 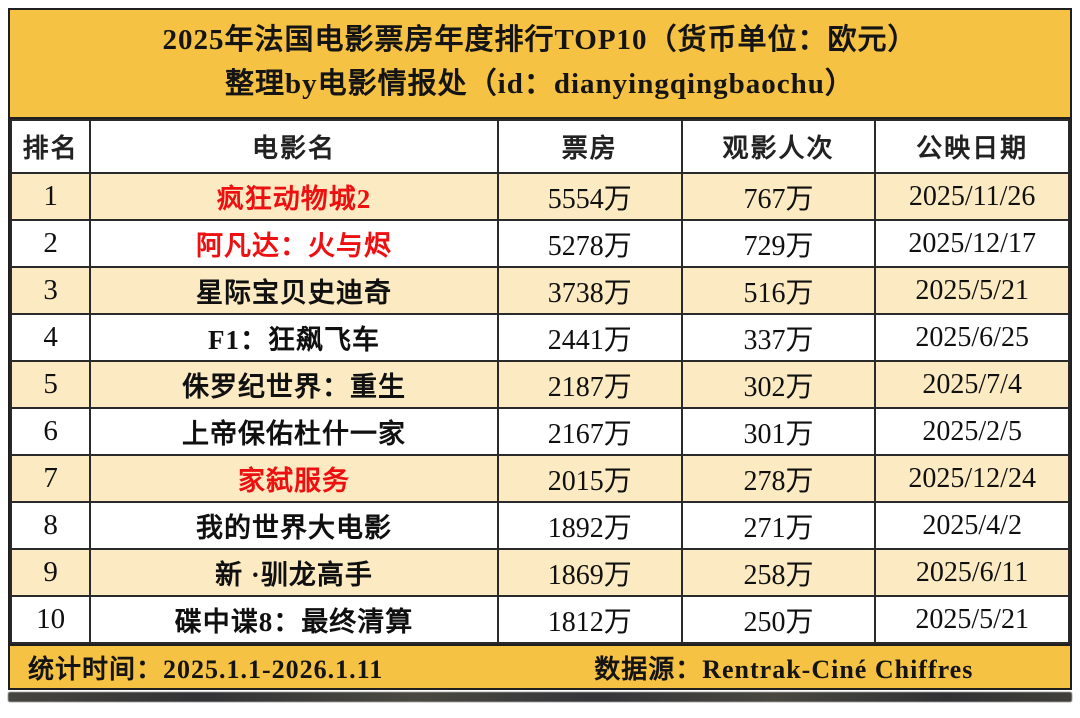 I want to click on table-row: 7 家弑服务 2015万 278万 2025/12/24, so click(x=539, y=478).